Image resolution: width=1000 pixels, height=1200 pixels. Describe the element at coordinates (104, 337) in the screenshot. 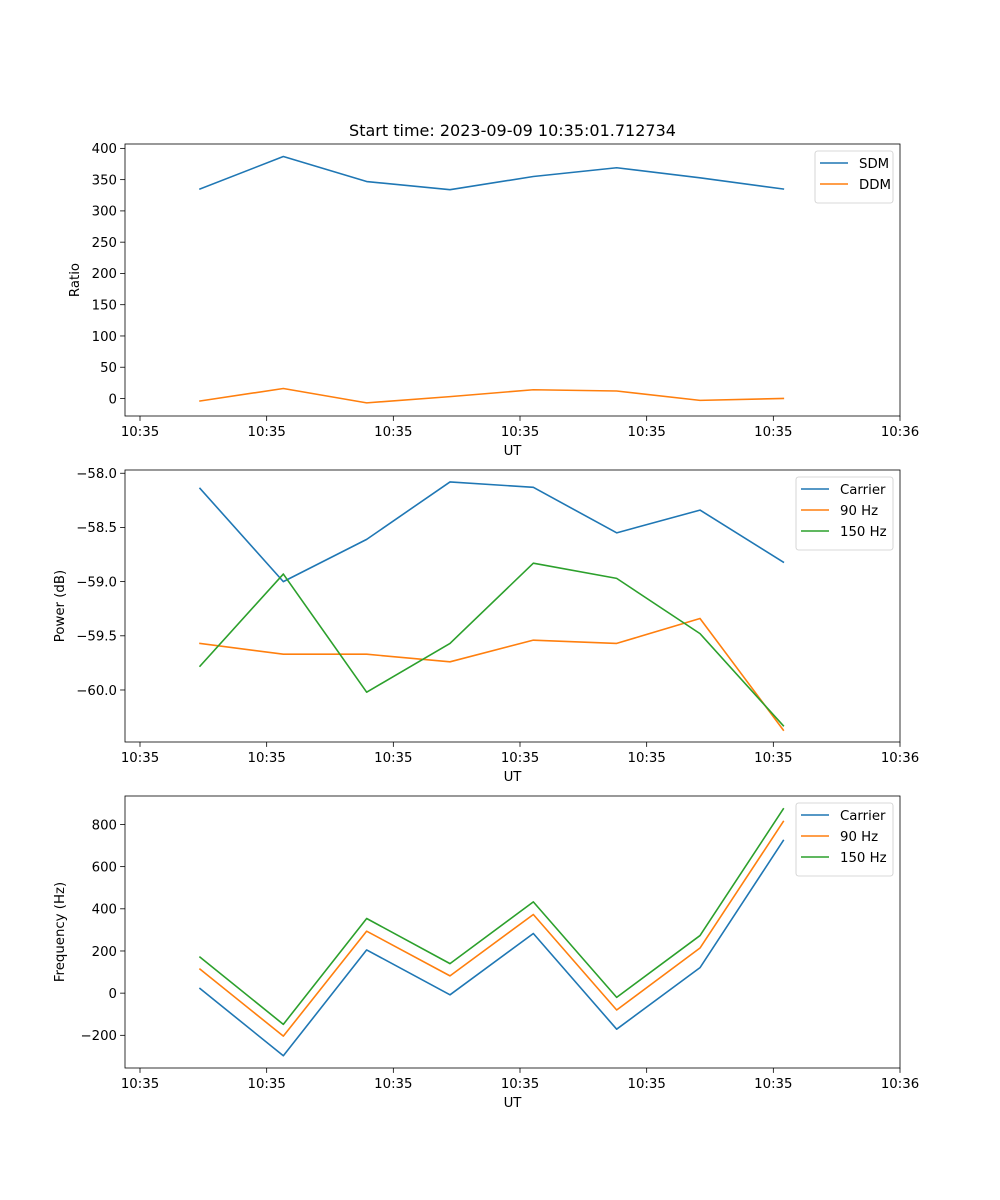

I see `y-tick-label: 100` at that location.